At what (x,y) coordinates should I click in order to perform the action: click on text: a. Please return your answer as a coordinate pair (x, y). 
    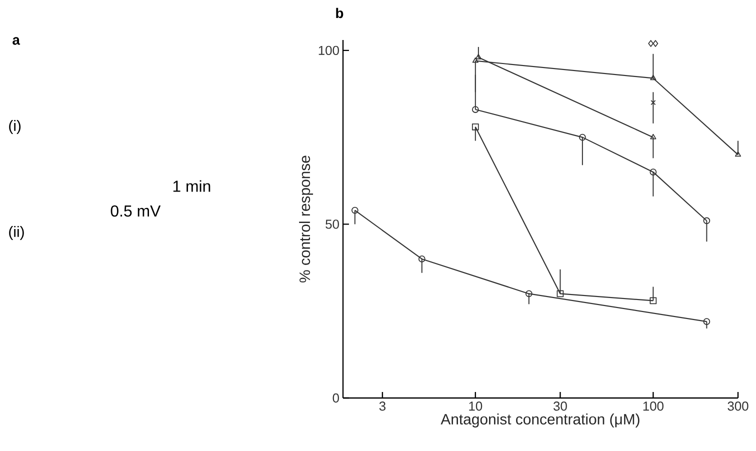
    Looking at the image, I should click on (16, 41).